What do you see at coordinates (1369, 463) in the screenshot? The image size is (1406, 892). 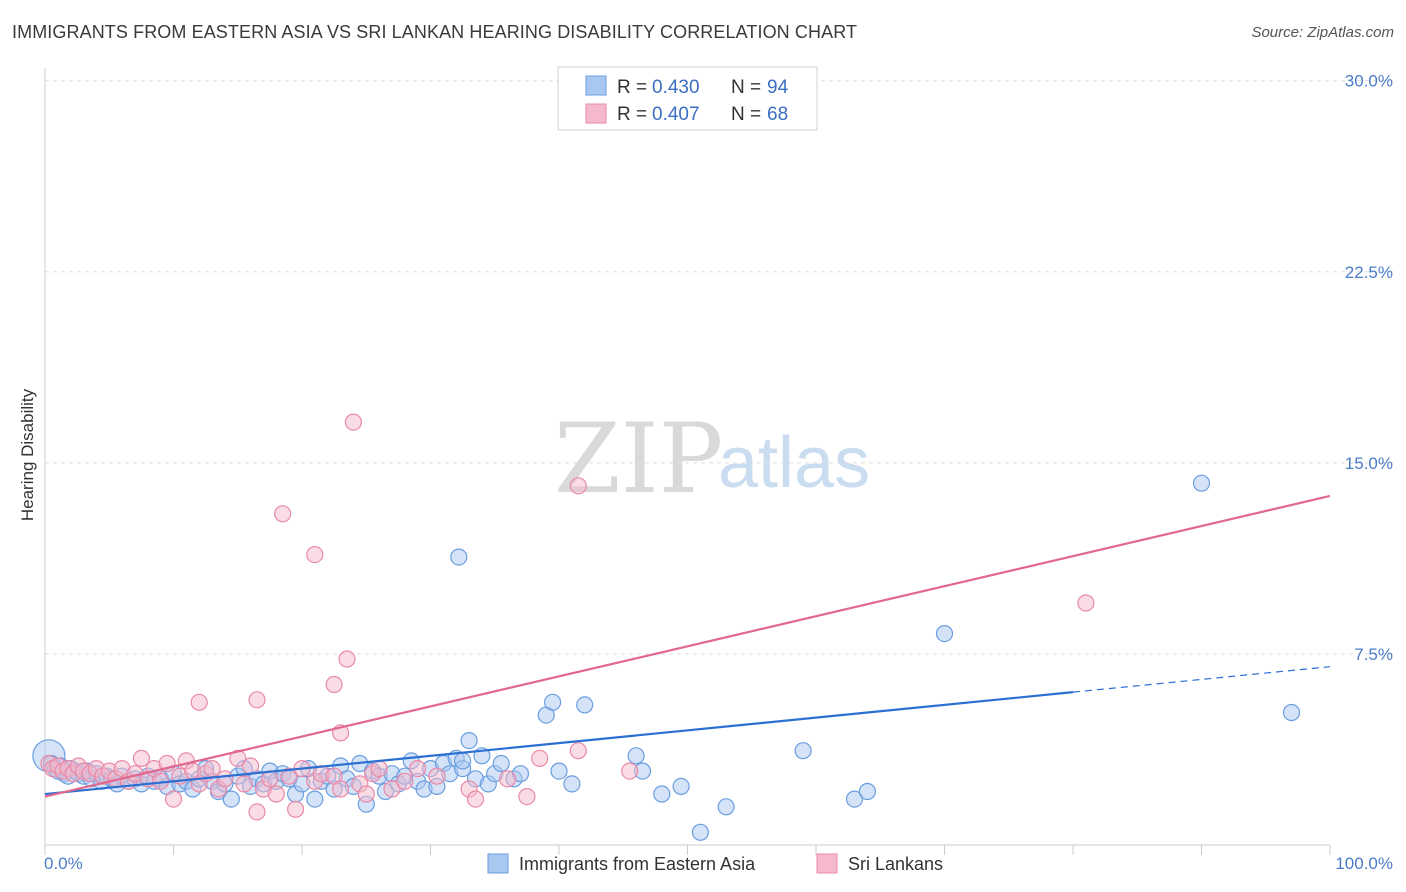 I see `y-tick-label-1: 15.0%` at bounding box center [1369, 463].